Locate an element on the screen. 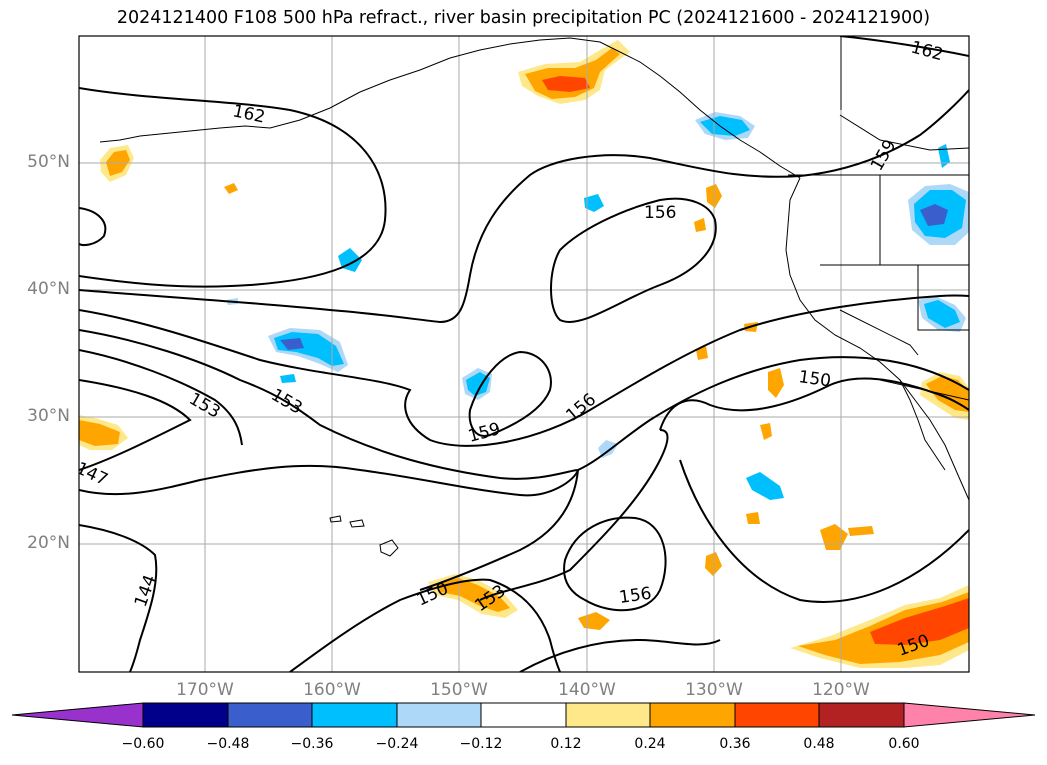 The height and width of the screenshot is (765, 1047). precip-area-north-pacific-1-max is located at coordinates (292, 344).